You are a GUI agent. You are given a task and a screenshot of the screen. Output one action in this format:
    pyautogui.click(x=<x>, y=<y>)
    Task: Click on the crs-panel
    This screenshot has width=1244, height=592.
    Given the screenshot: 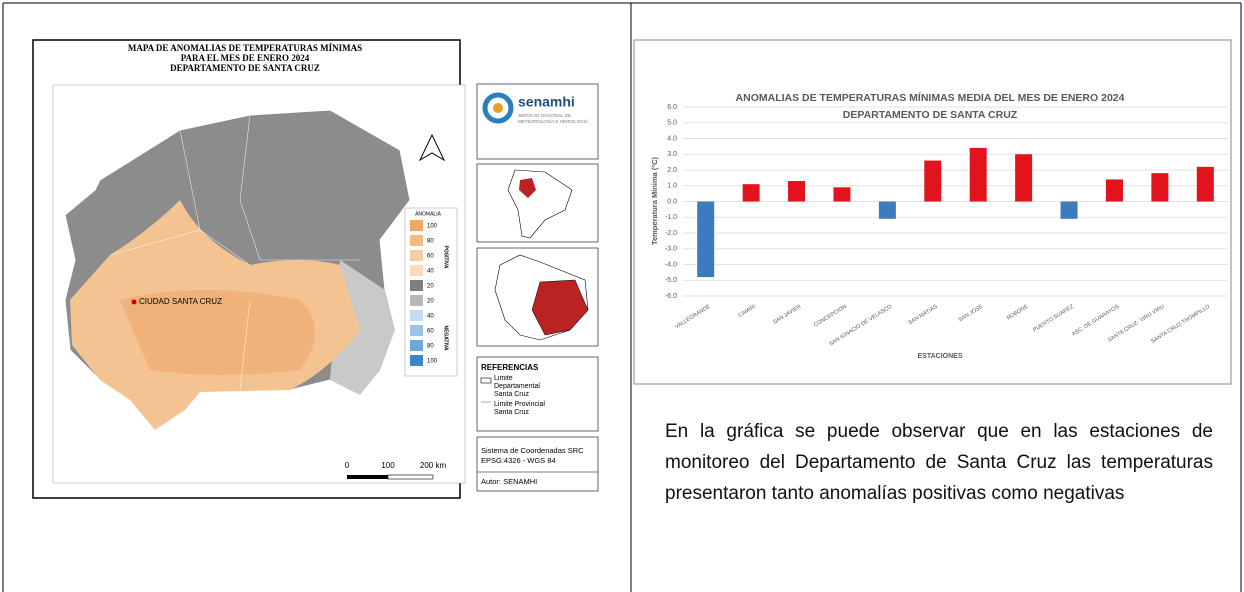 What is the action you would take?
    pyautogui.click(x=537, y=464)
    